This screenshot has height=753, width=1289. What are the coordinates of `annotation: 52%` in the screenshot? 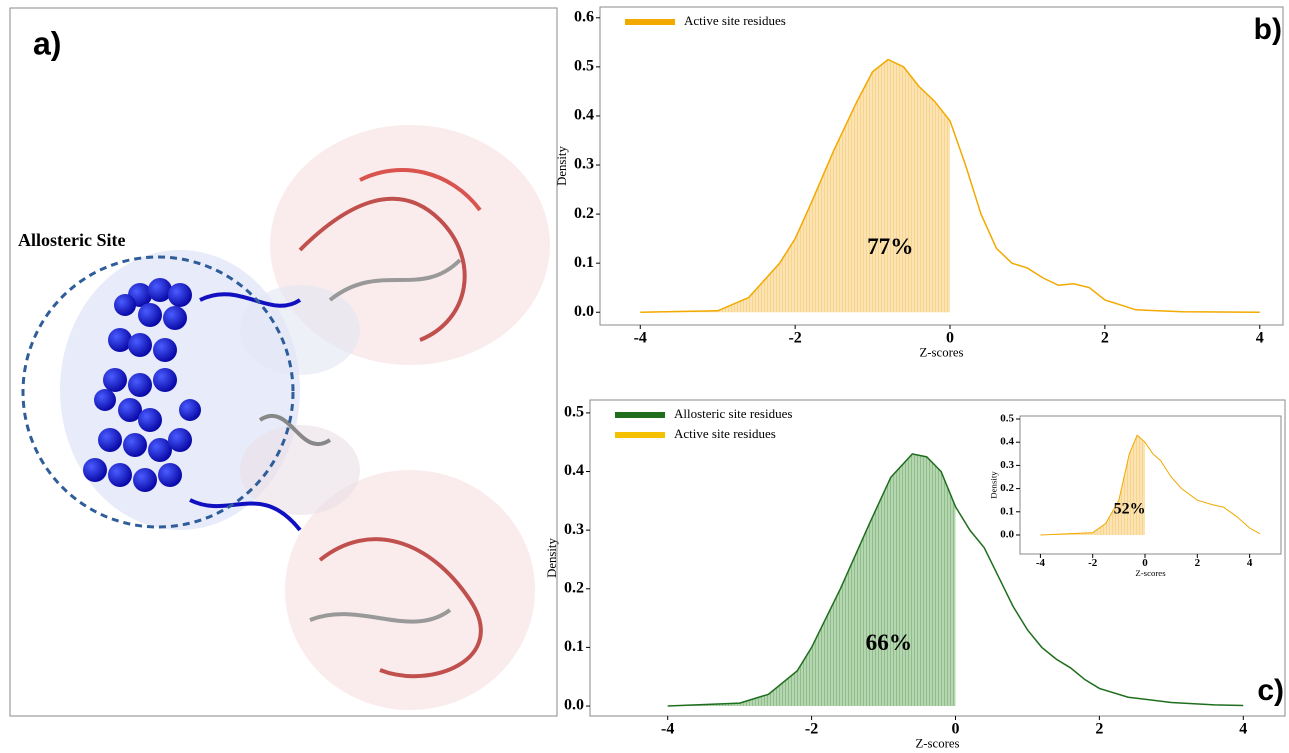 It's located at (1130, 508).